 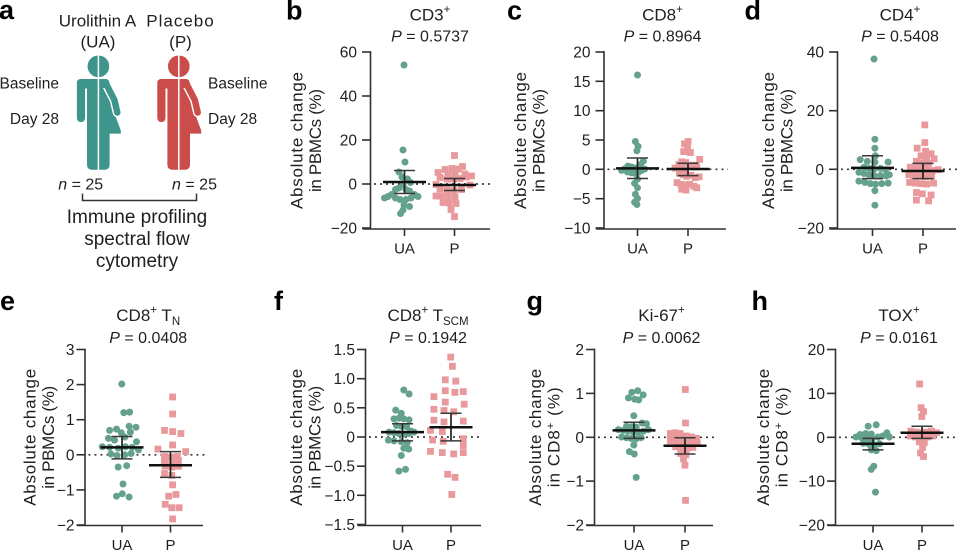 What do you see at coordinates (137, 217) in the screenshot?
I see `svg-text: Immune profiling` at bounding box center [137, 217].